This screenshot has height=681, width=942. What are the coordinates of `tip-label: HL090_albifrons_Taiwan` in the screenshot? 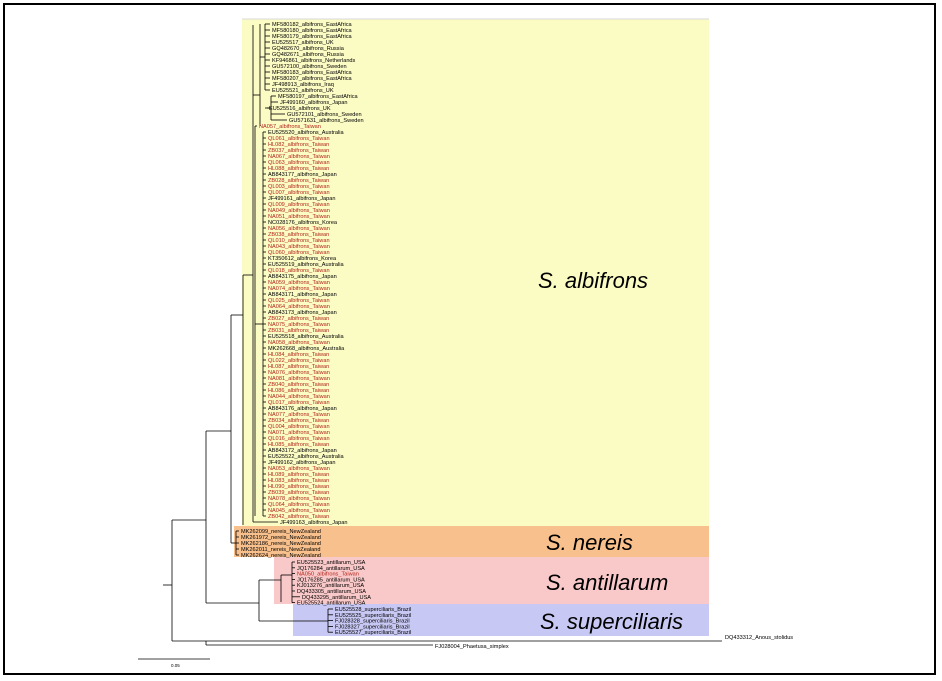 It's located at (298, 487).